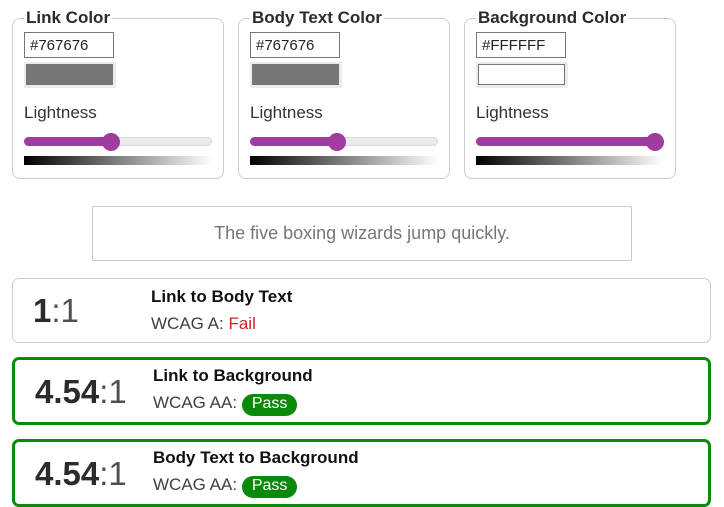 The height and width of the screenshot is (507, 724). I want to click on background-color-legend: Background Color, so click(552, 17).